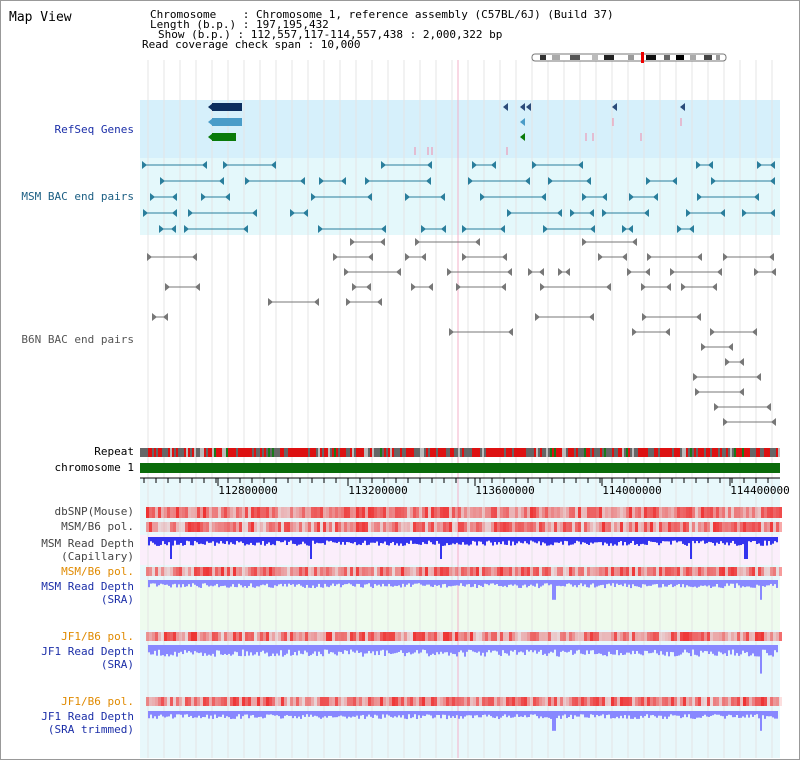 This screenshot has height=760, width=800. I want to click on track-label-jf1-depth-trimmed: JF1 Read Depth (SRA trimmed), so click(72, 723).